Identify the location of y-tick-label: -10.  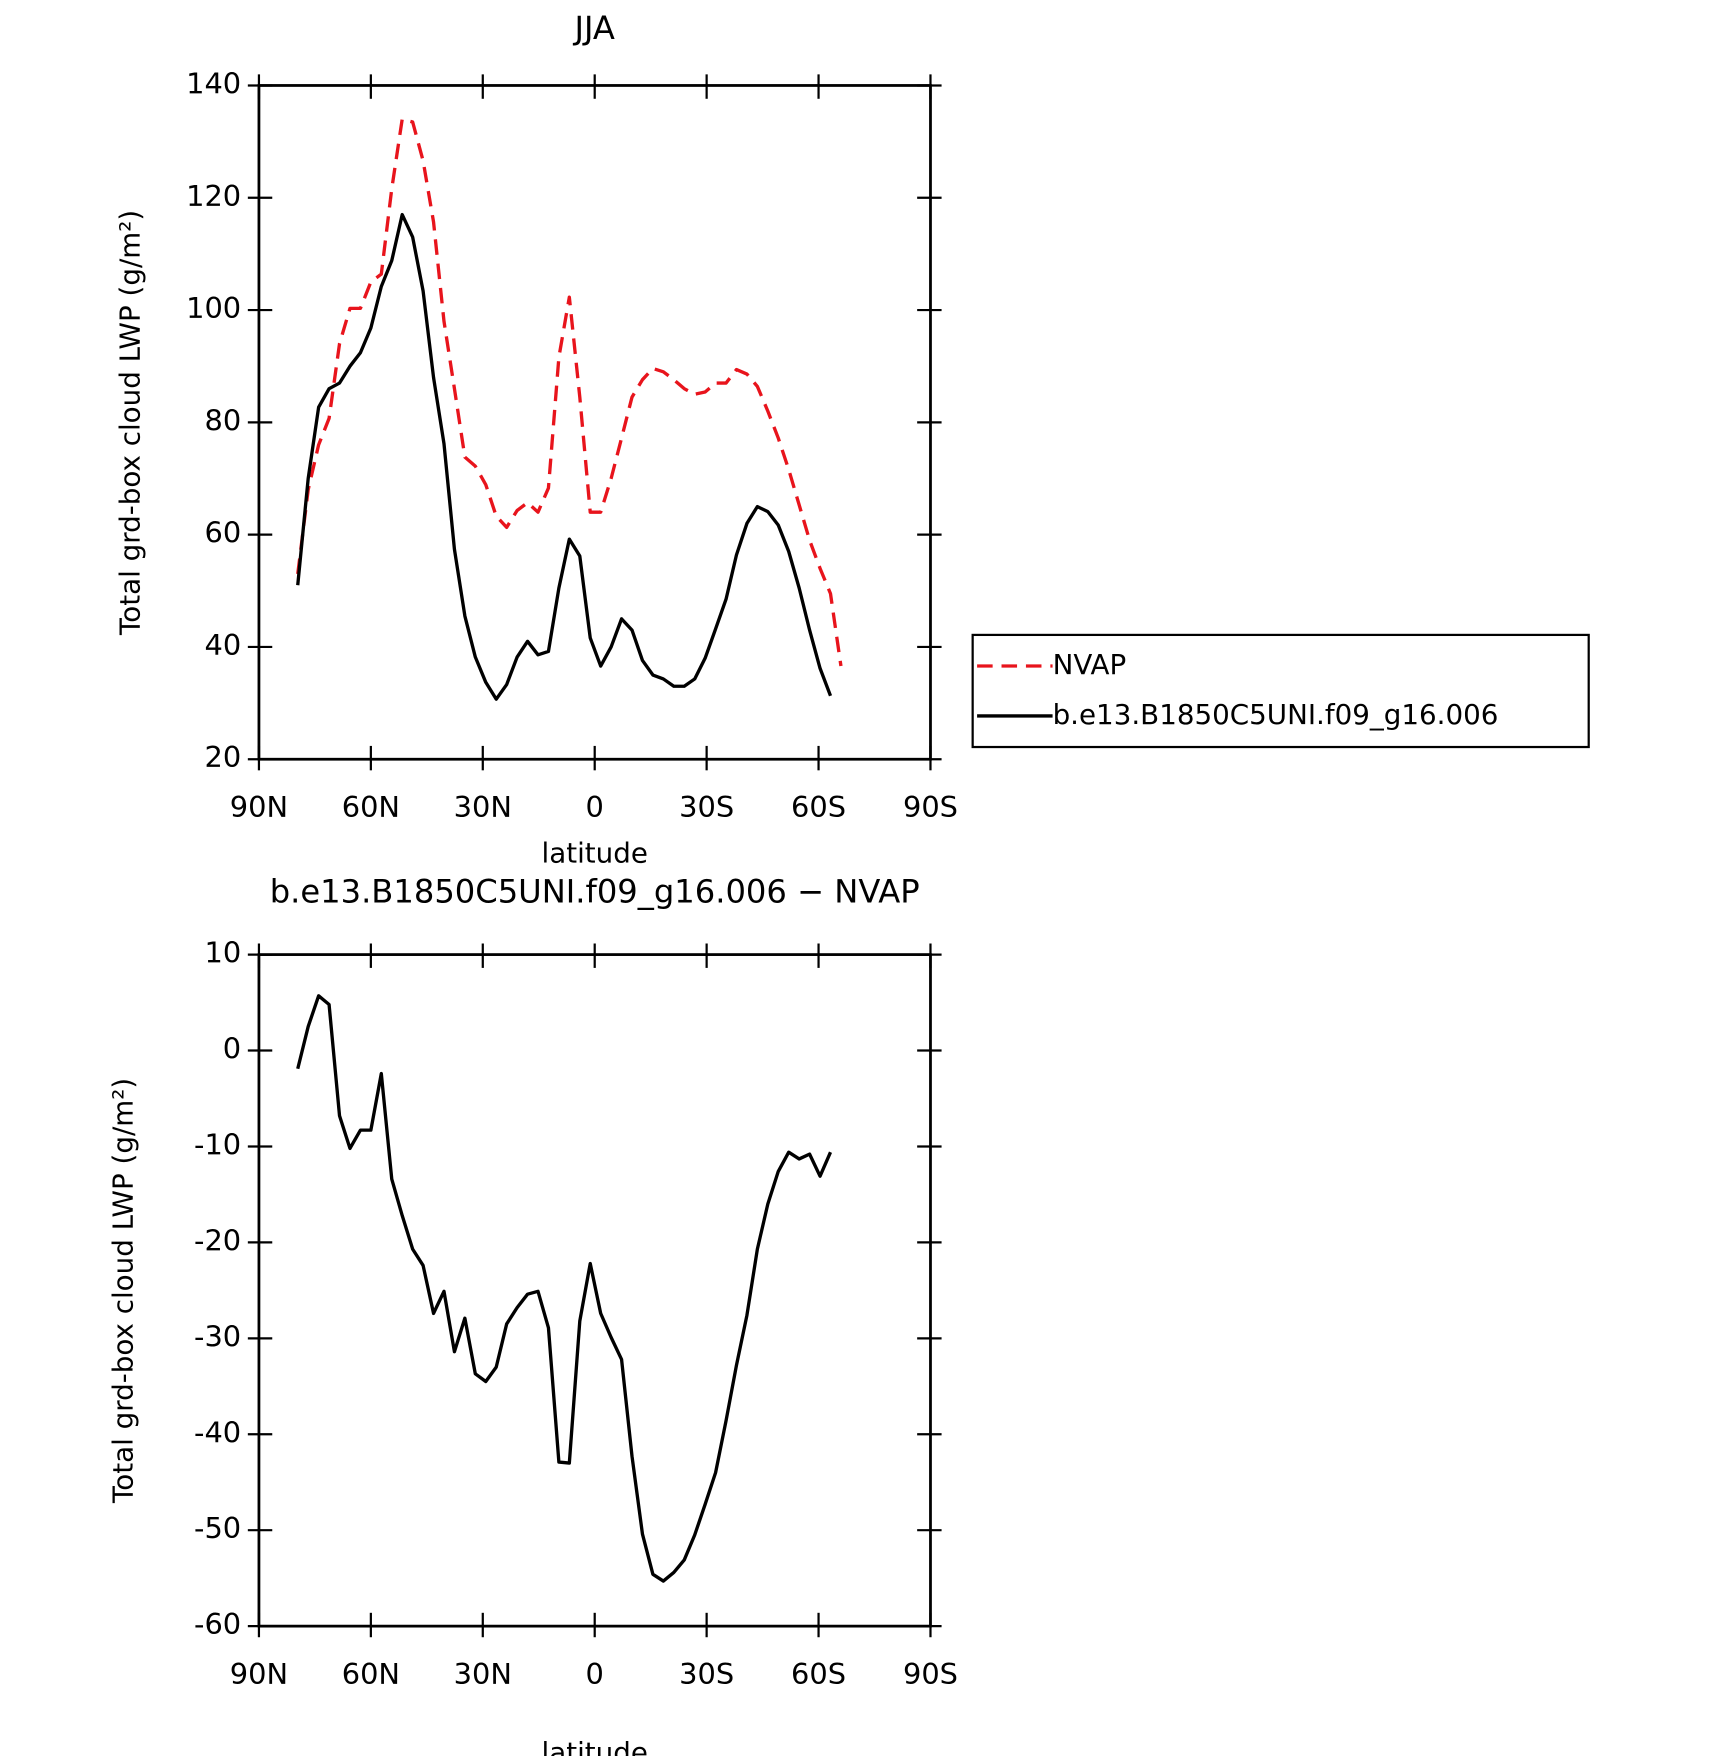
(217, 1144).